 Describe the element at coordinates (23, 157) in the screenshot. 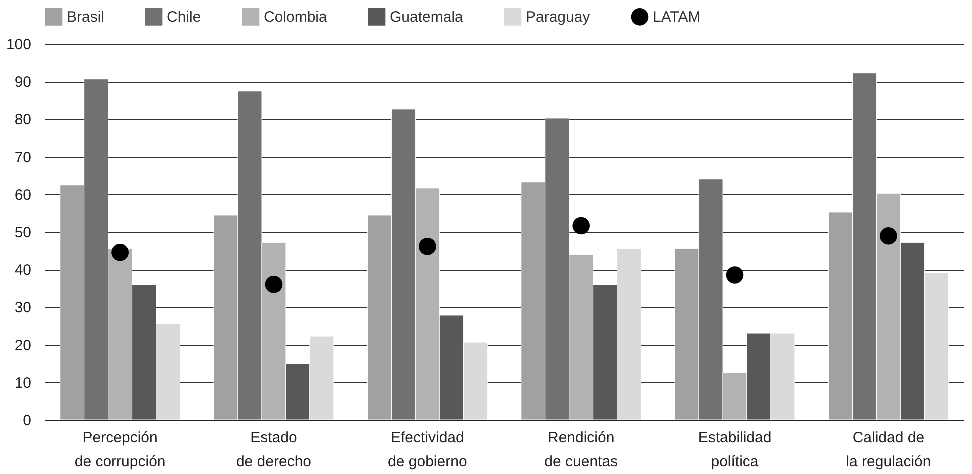

I see `y-tick-label: 70` at that location.